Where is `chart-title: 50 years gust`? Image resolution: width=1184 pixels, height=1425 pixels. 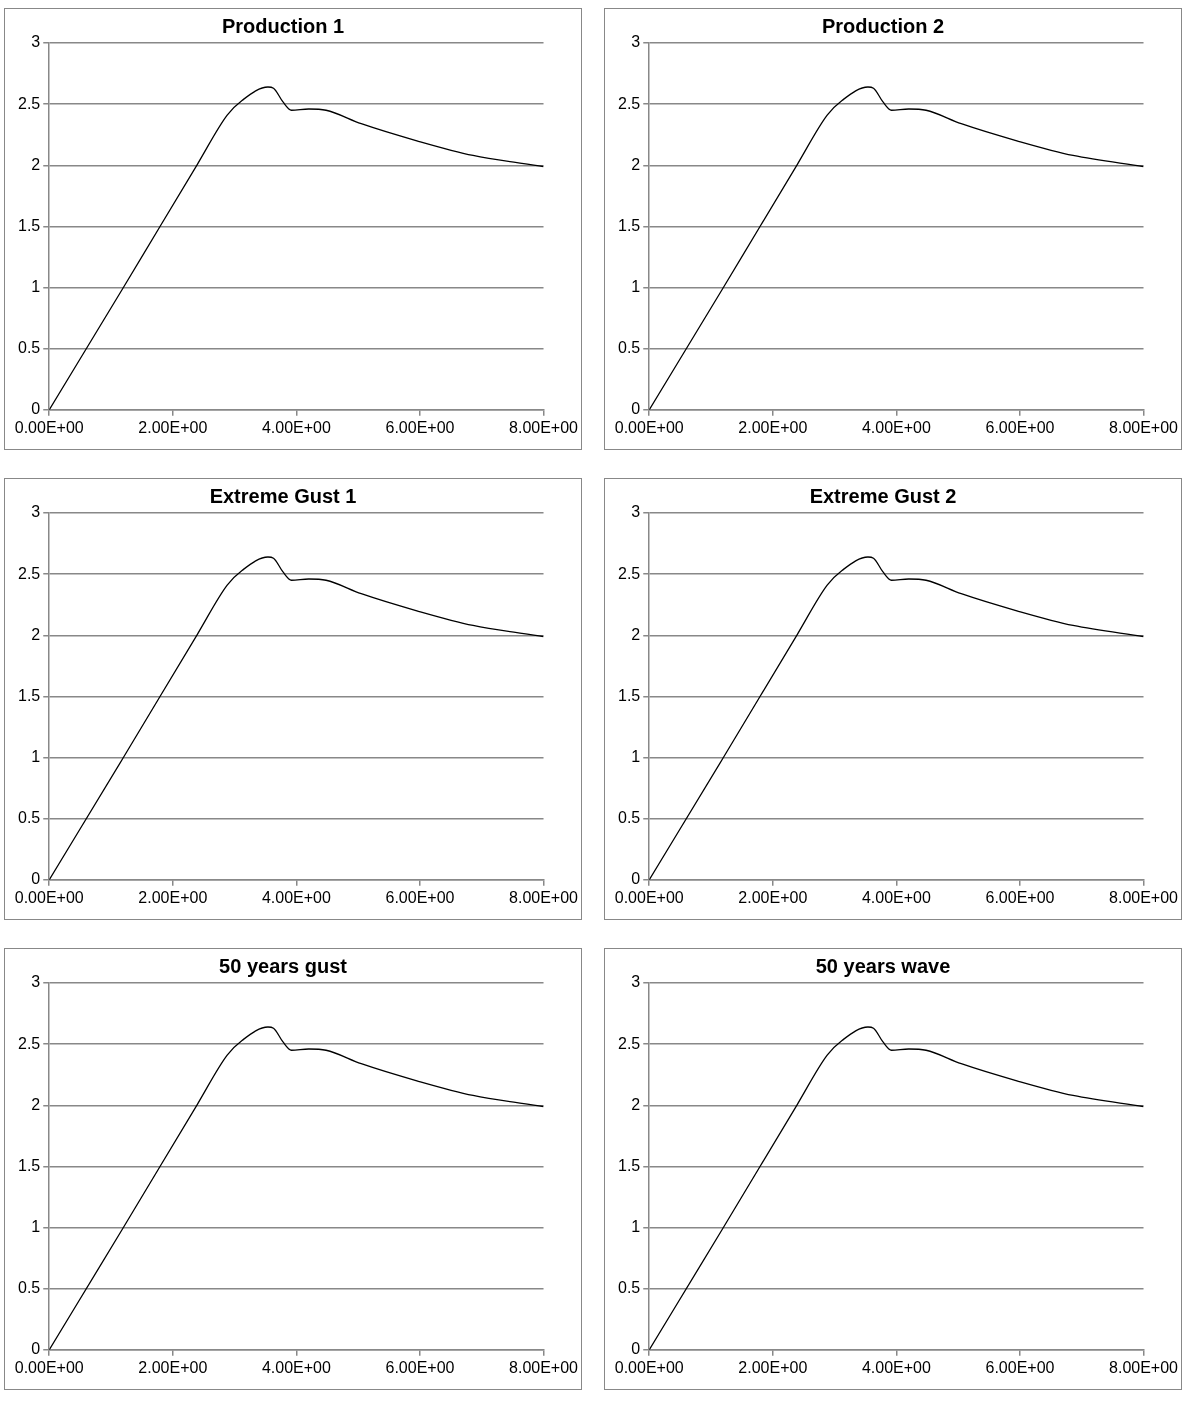
chart-title: 50 years gust is located at coordinates (283, 965).